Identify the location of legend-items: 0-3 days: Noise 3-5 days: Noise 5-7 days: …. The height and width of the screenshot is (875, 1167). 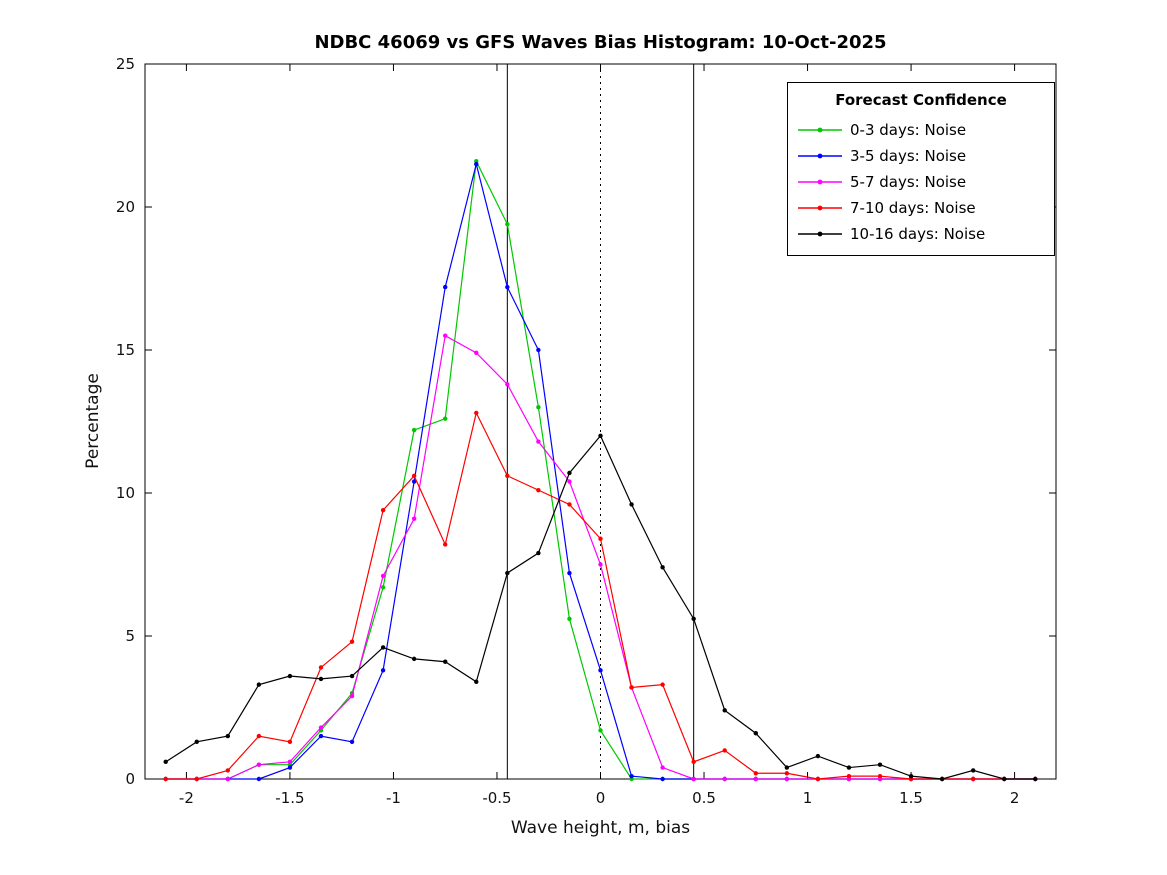
(921, 182).